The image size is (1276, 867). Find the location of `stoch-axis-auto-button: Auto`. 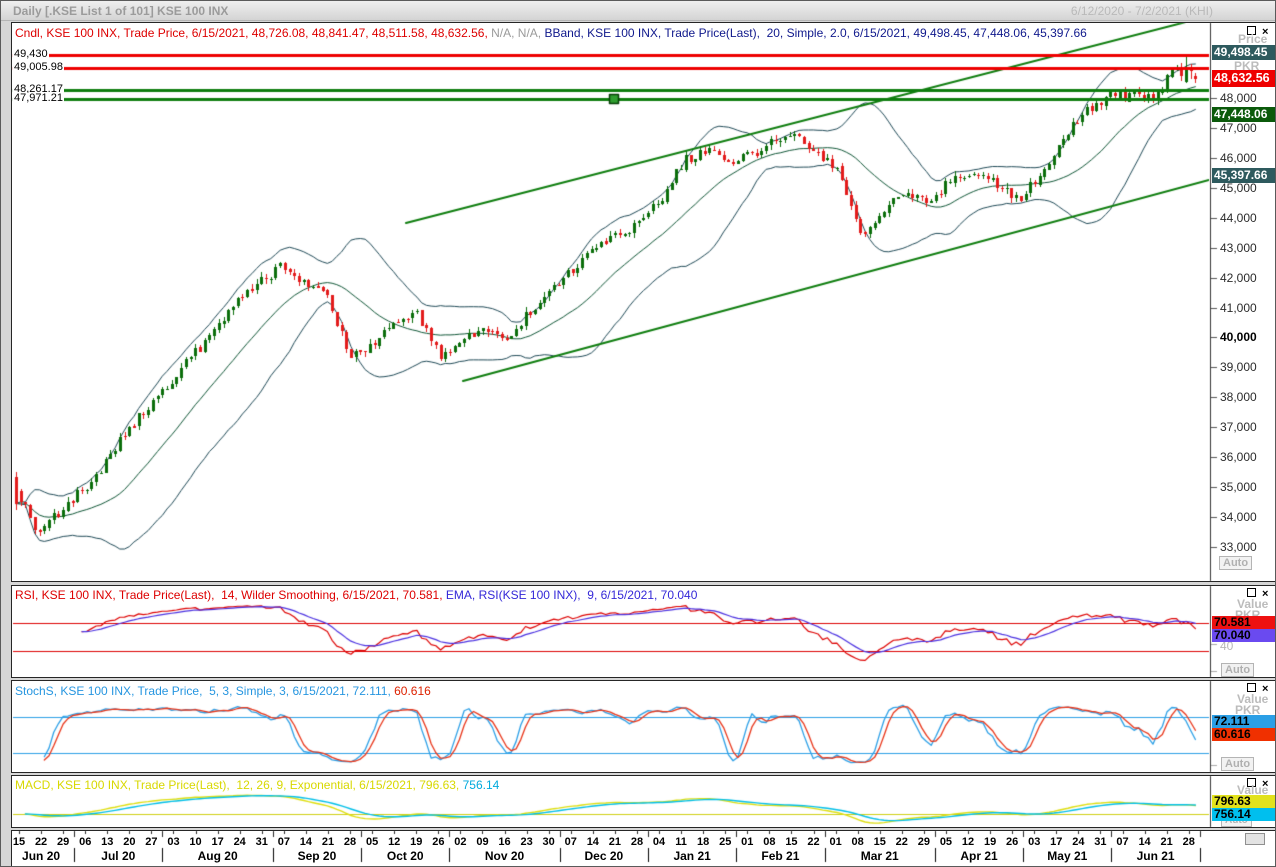

stoch-axis-auto-button: Auto is located at coordinates (1238, 764).